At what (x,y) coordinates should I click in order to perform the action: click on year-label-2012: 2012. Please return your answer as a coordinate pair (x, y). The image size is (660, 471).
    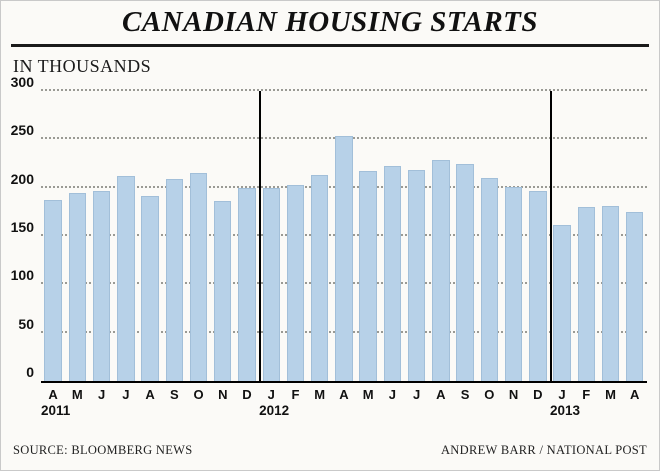
    Looking at the image, I should click on (274, 410).